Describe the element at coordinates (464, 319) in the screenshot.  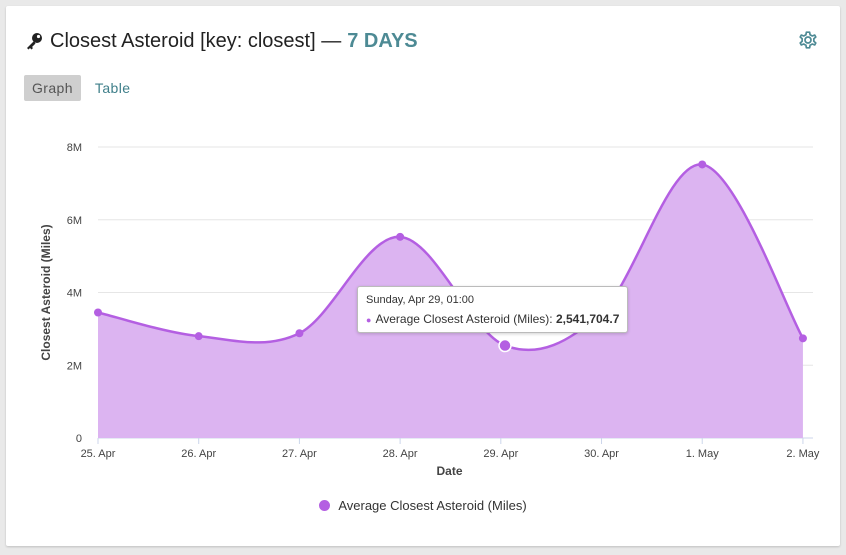
I see `tooltip-label: Average Closest Asteroid (Miles):` at that location.